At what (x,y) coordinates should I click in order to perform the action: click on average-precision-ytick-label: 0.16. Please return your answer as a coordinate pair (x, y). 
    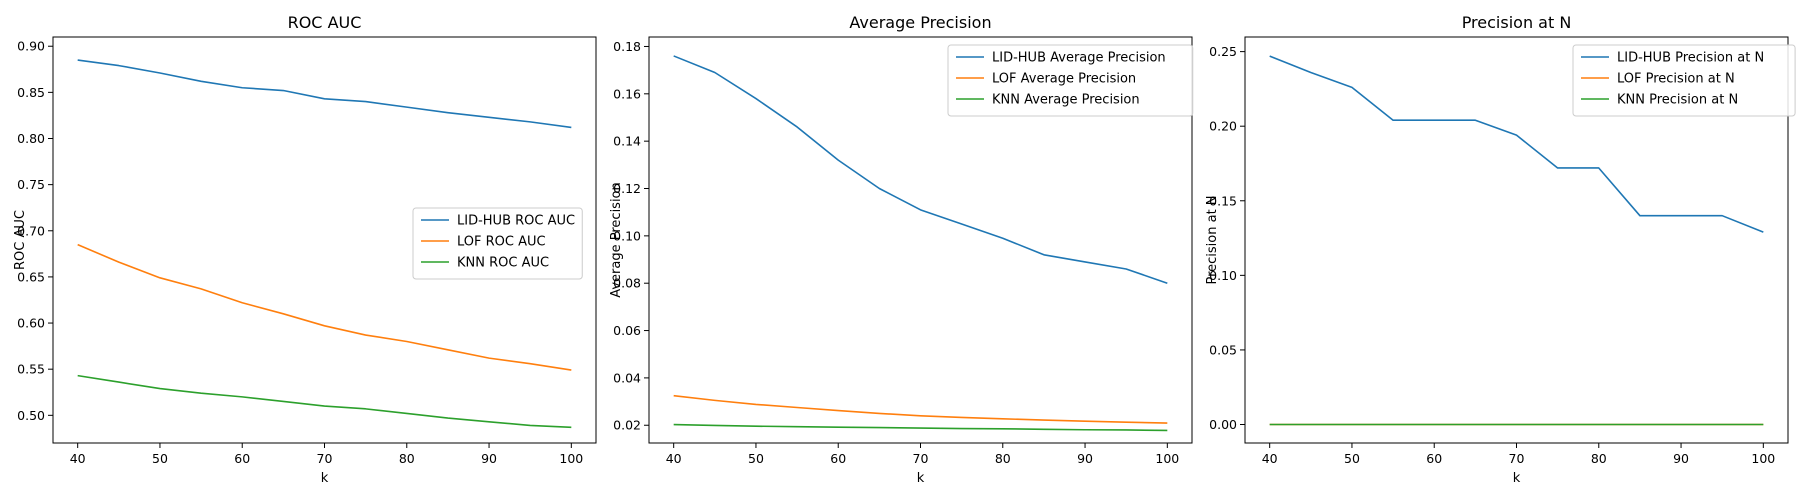
    Looking at the image, I should click on (627, 93).